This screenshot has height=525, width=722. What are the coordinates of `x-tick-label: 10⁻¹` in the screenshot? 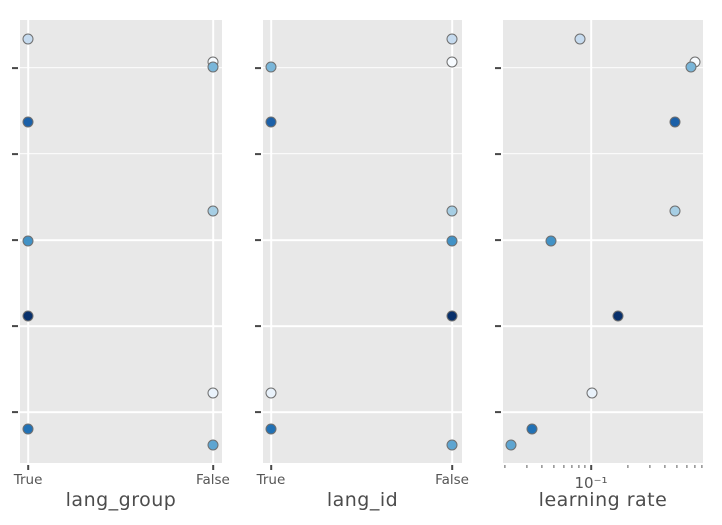 It's located at (591, 483).